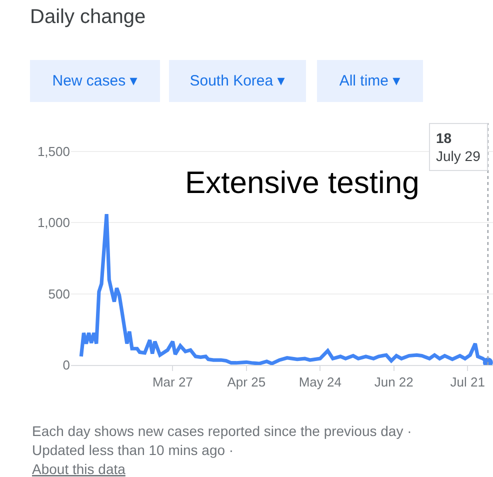  What do you see at coordinates (53, 222) in the screenshot?
I see `y-tick-label: 1,000` at bounding box center [53, 222].